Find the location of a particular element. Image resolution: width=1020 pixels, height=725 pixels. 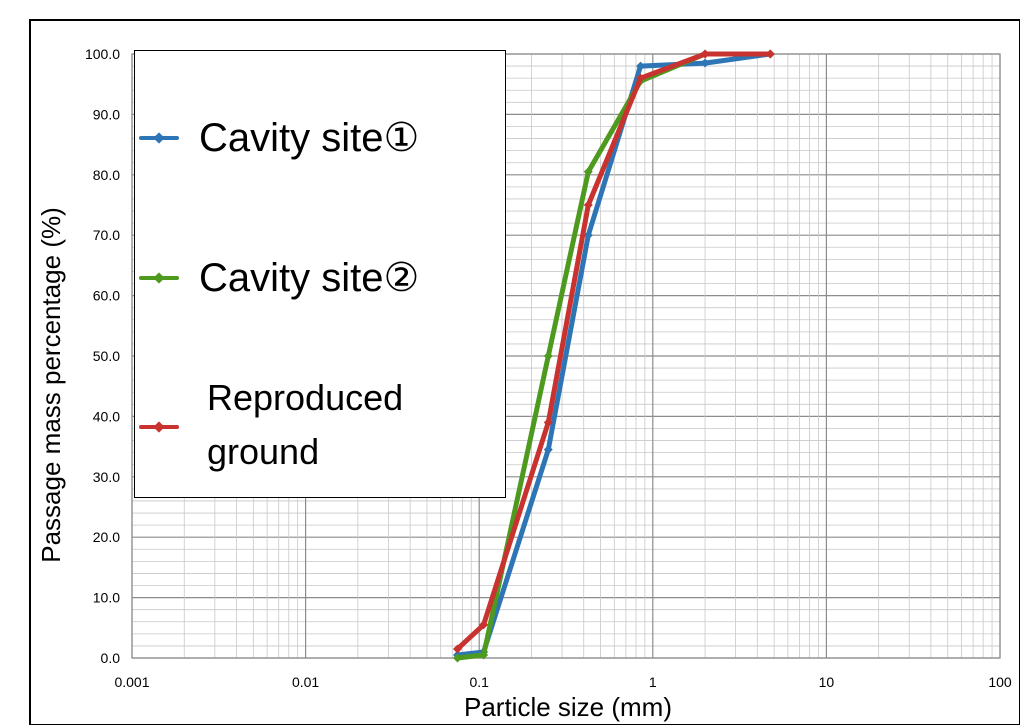

y-tick-label: 60.0 is located at coordinates (106, 296).